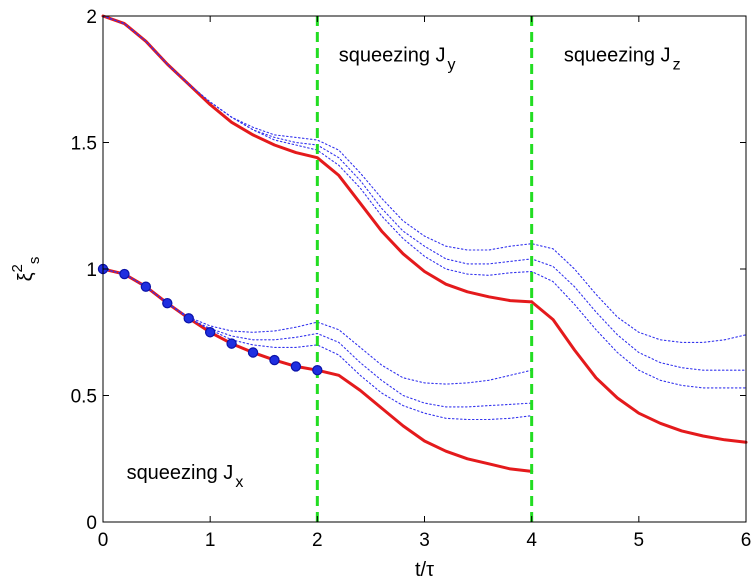 This screenshot has height=586, width=755. What do you see at coordinates (452, 65) in the screenshot?
I see `annotation-subscript: y` at bounding box center [452, 65].